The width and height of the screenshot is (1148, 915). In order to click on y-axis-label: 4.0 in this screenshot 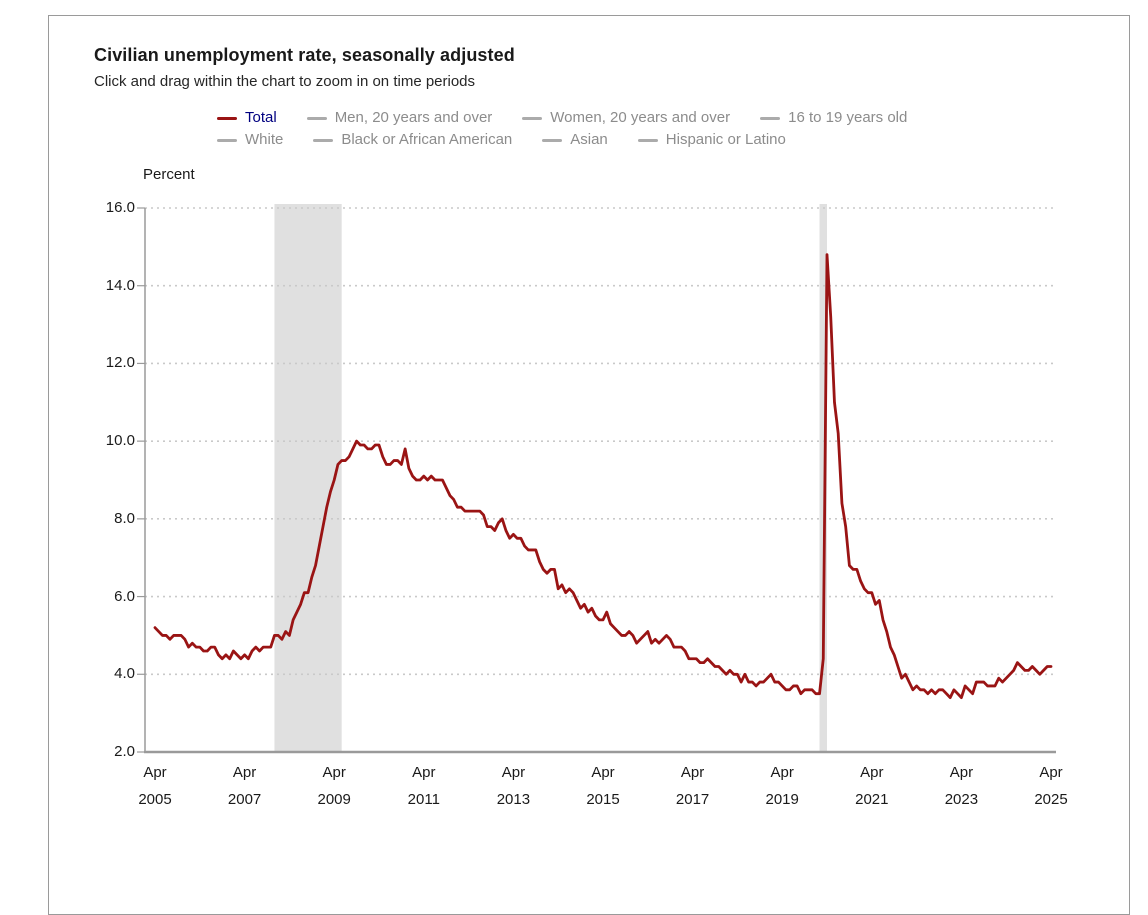, I will do `click(124, 674)`.